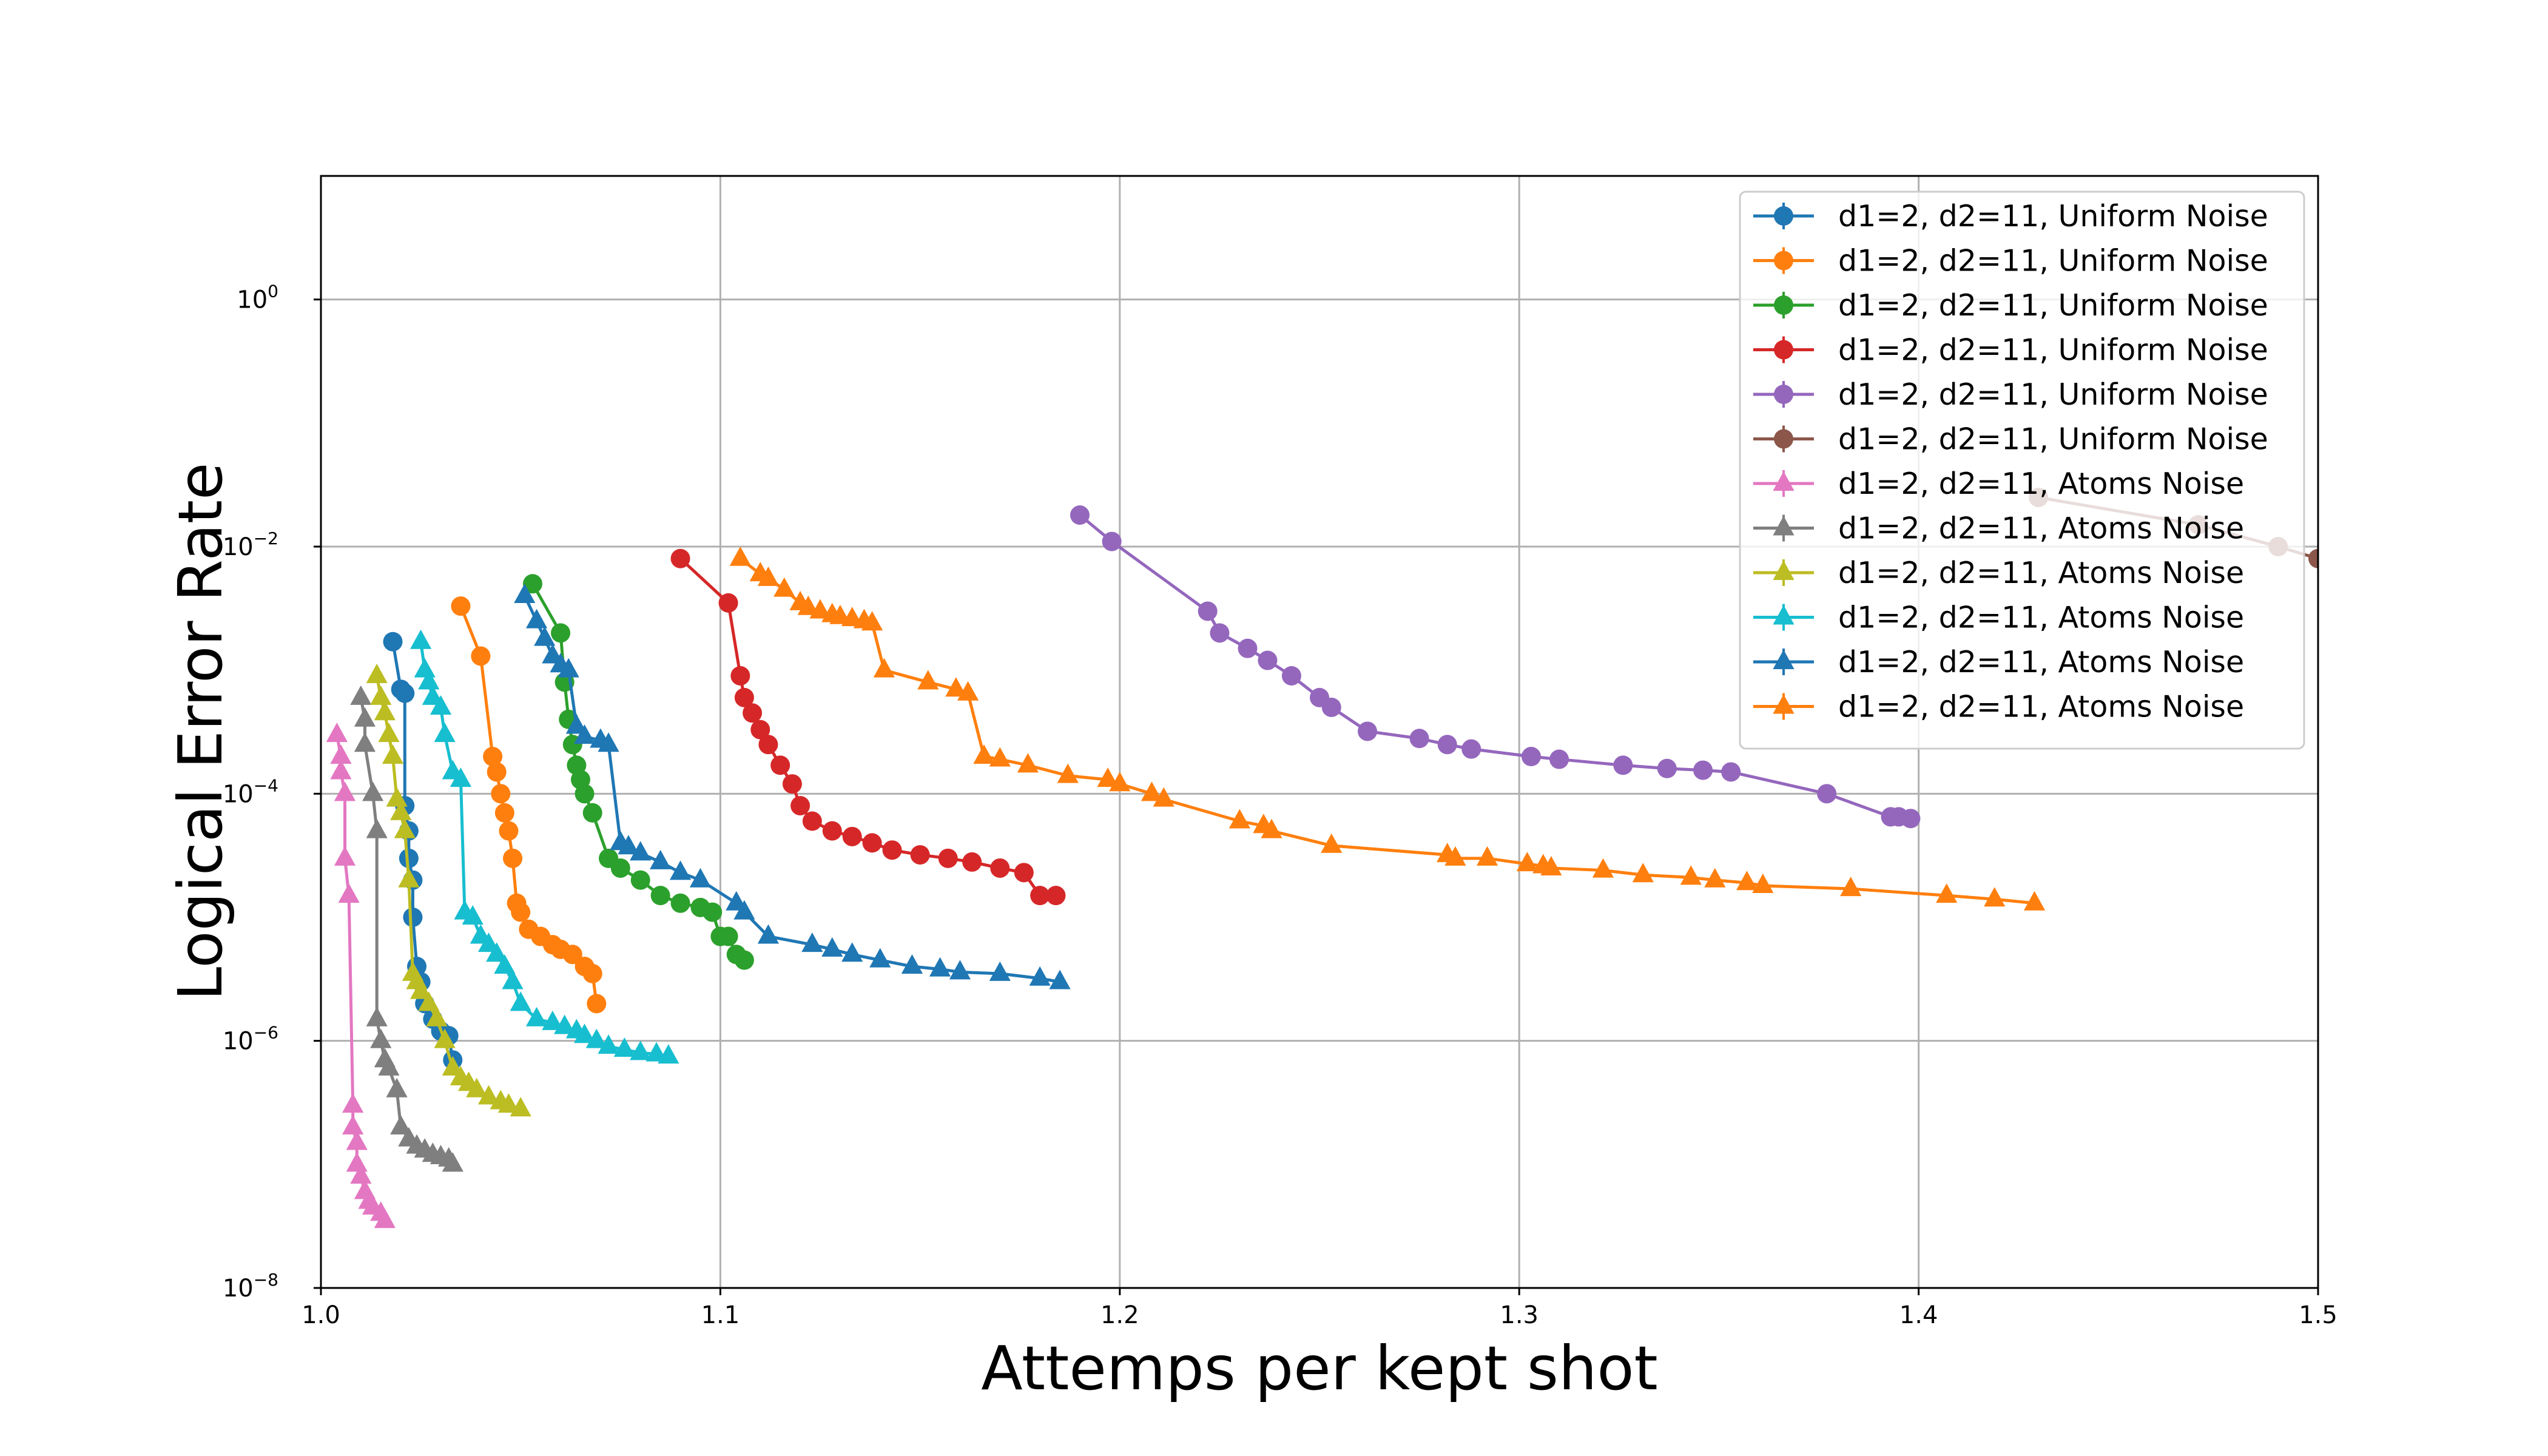 This screenshot has height=1456, width=2548. Describe the element at coordinates (250, 1286) in the screenshot. I see `y-tick-label: 10−8` at that location.